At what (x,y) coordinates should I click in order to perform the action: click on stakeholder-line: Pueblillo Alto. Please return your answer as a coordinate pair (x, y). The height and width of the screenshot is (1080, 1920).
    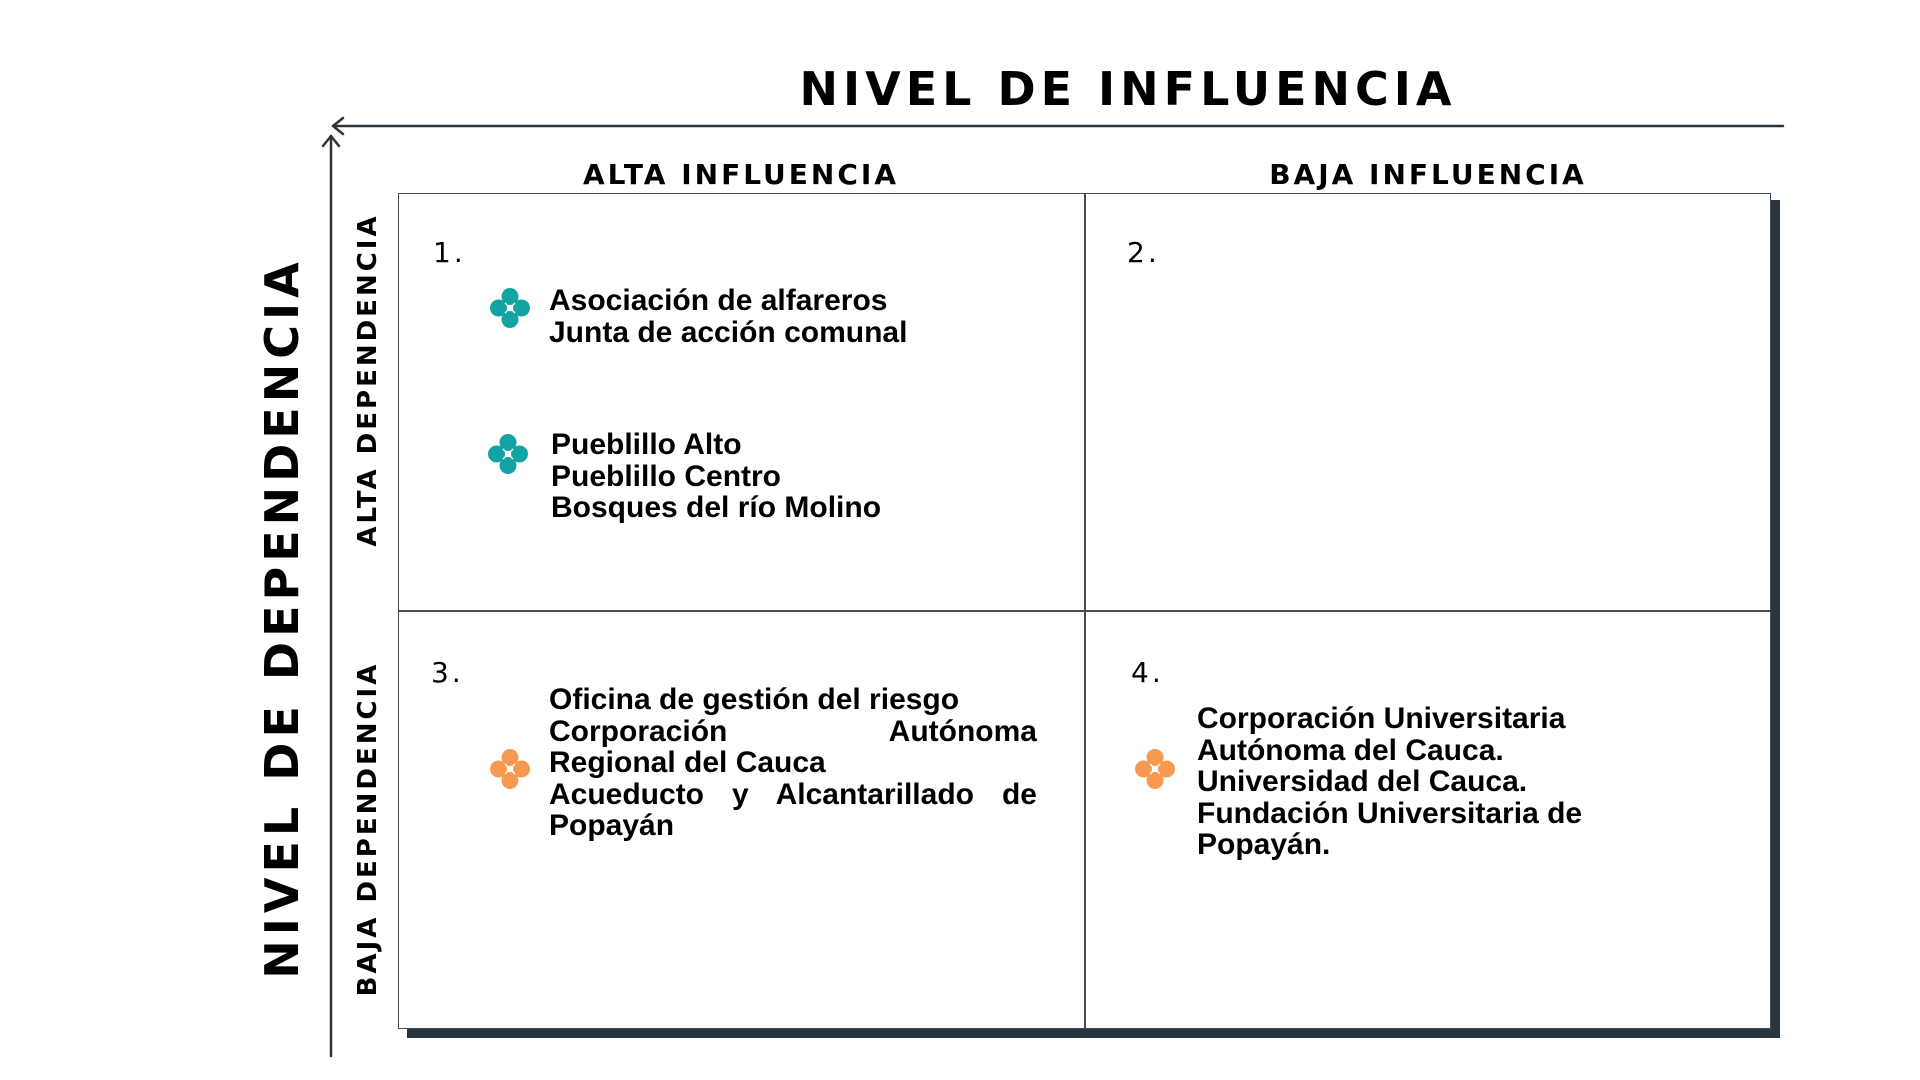
    Looking at the image, I should click on (646, 444).